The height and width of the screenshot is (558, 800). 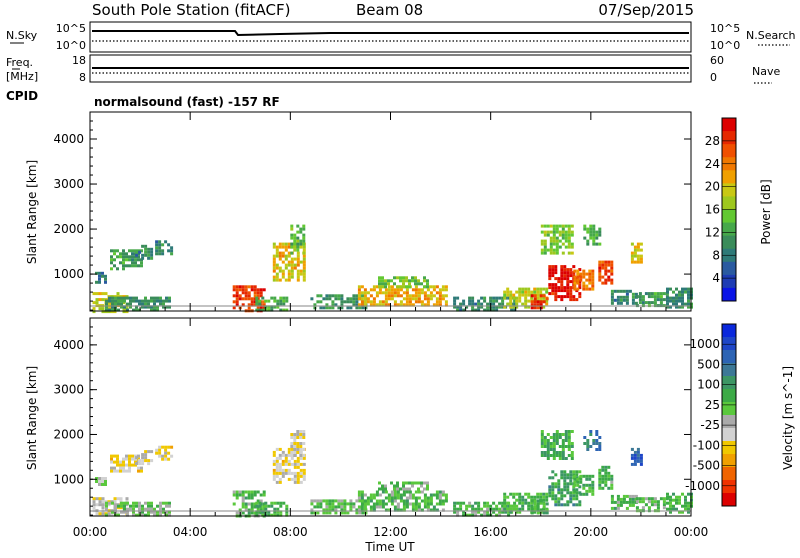 What do you see at coordinates (82, 77) in the screenshot?
I see `freq-tick-bottom: 8` at bounding box center [82, 77].